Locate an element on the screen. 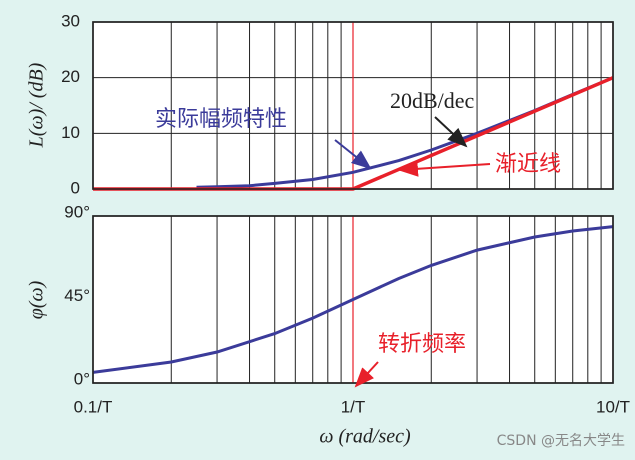 The image size is (635, 460). y-axis-label: φ(ω) is located at coordinates (37, 299).